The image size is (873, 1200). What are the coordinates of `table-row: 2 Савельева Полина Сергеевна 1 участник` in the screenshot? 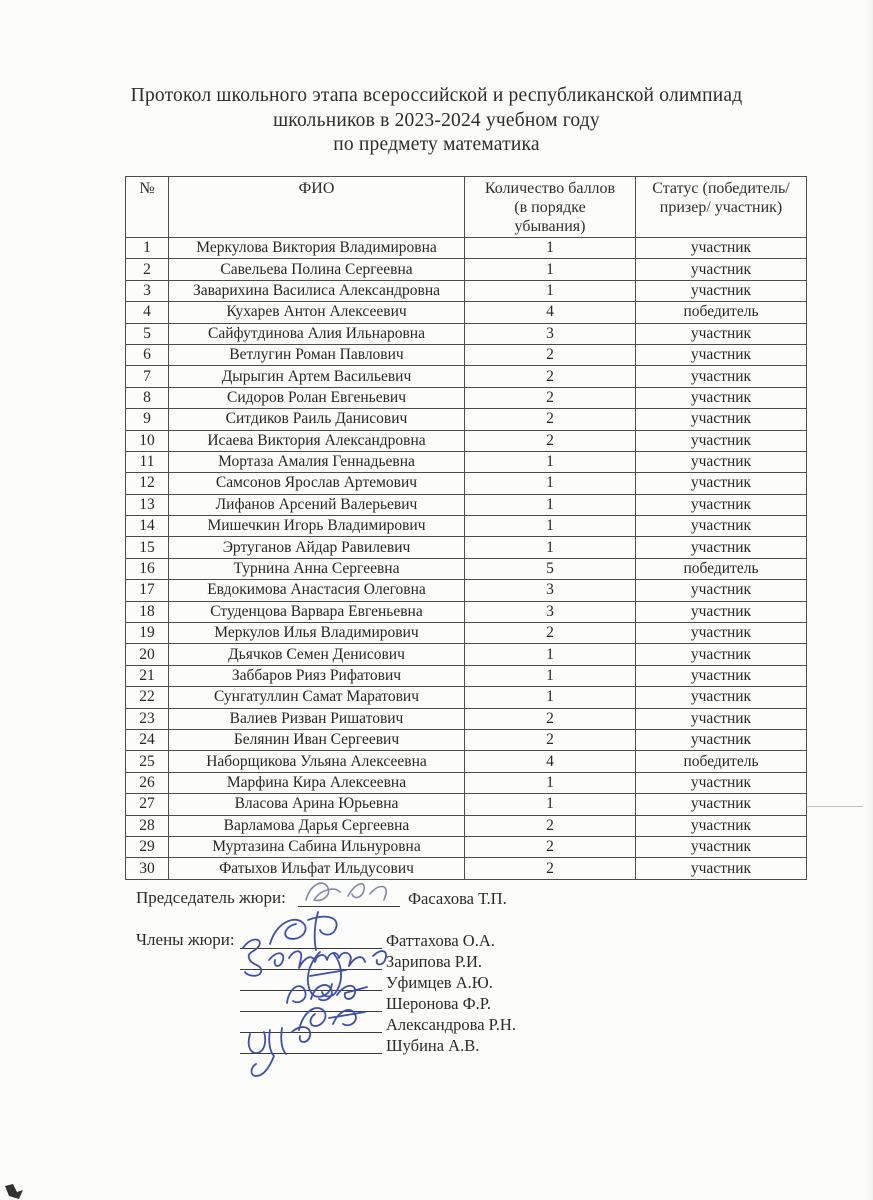 It's located at (466, 269).